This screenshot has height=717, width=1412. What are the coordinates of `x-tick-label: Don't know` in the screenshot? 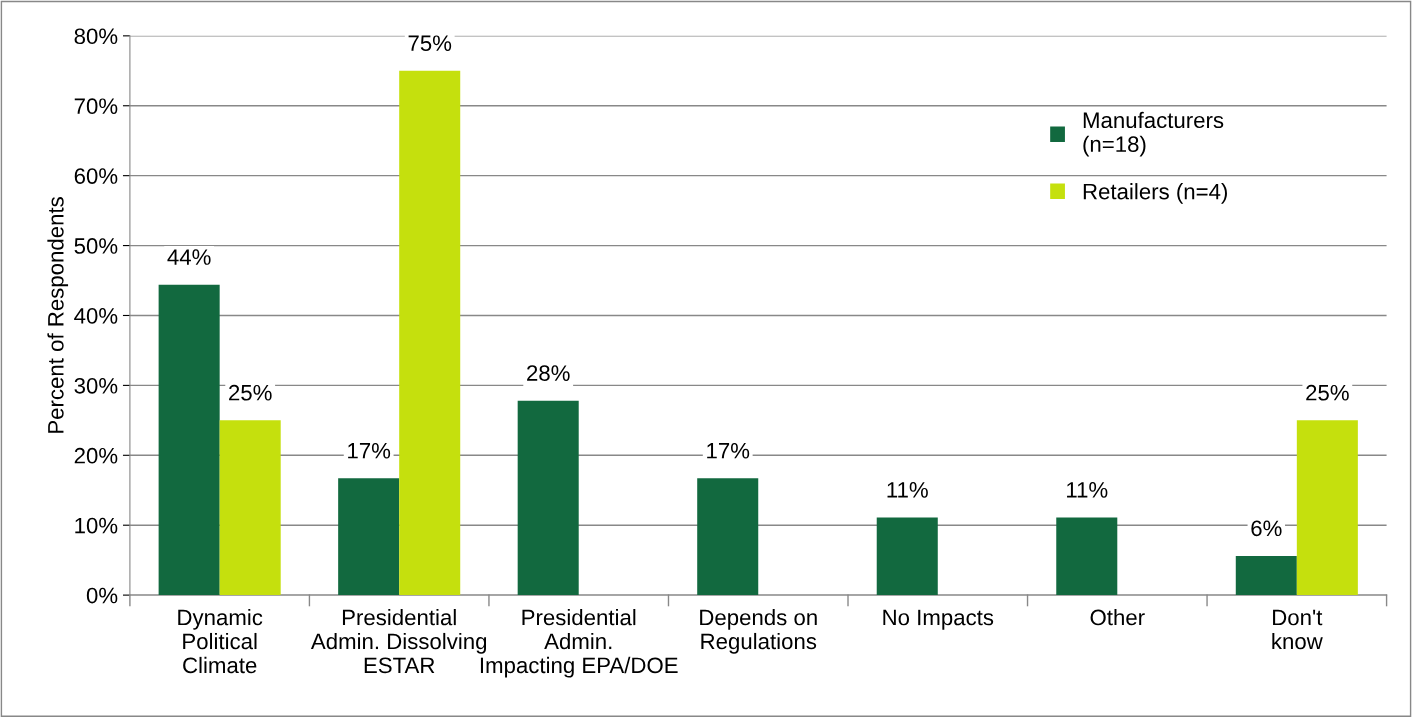 It's located at (1297, 629).